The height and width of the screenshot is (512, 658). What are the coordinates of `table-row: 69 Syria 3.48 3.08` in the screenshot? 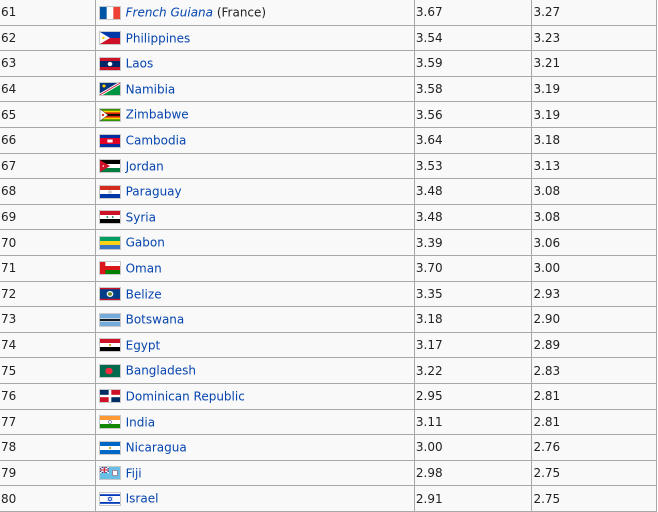 It's located at (328, 217).